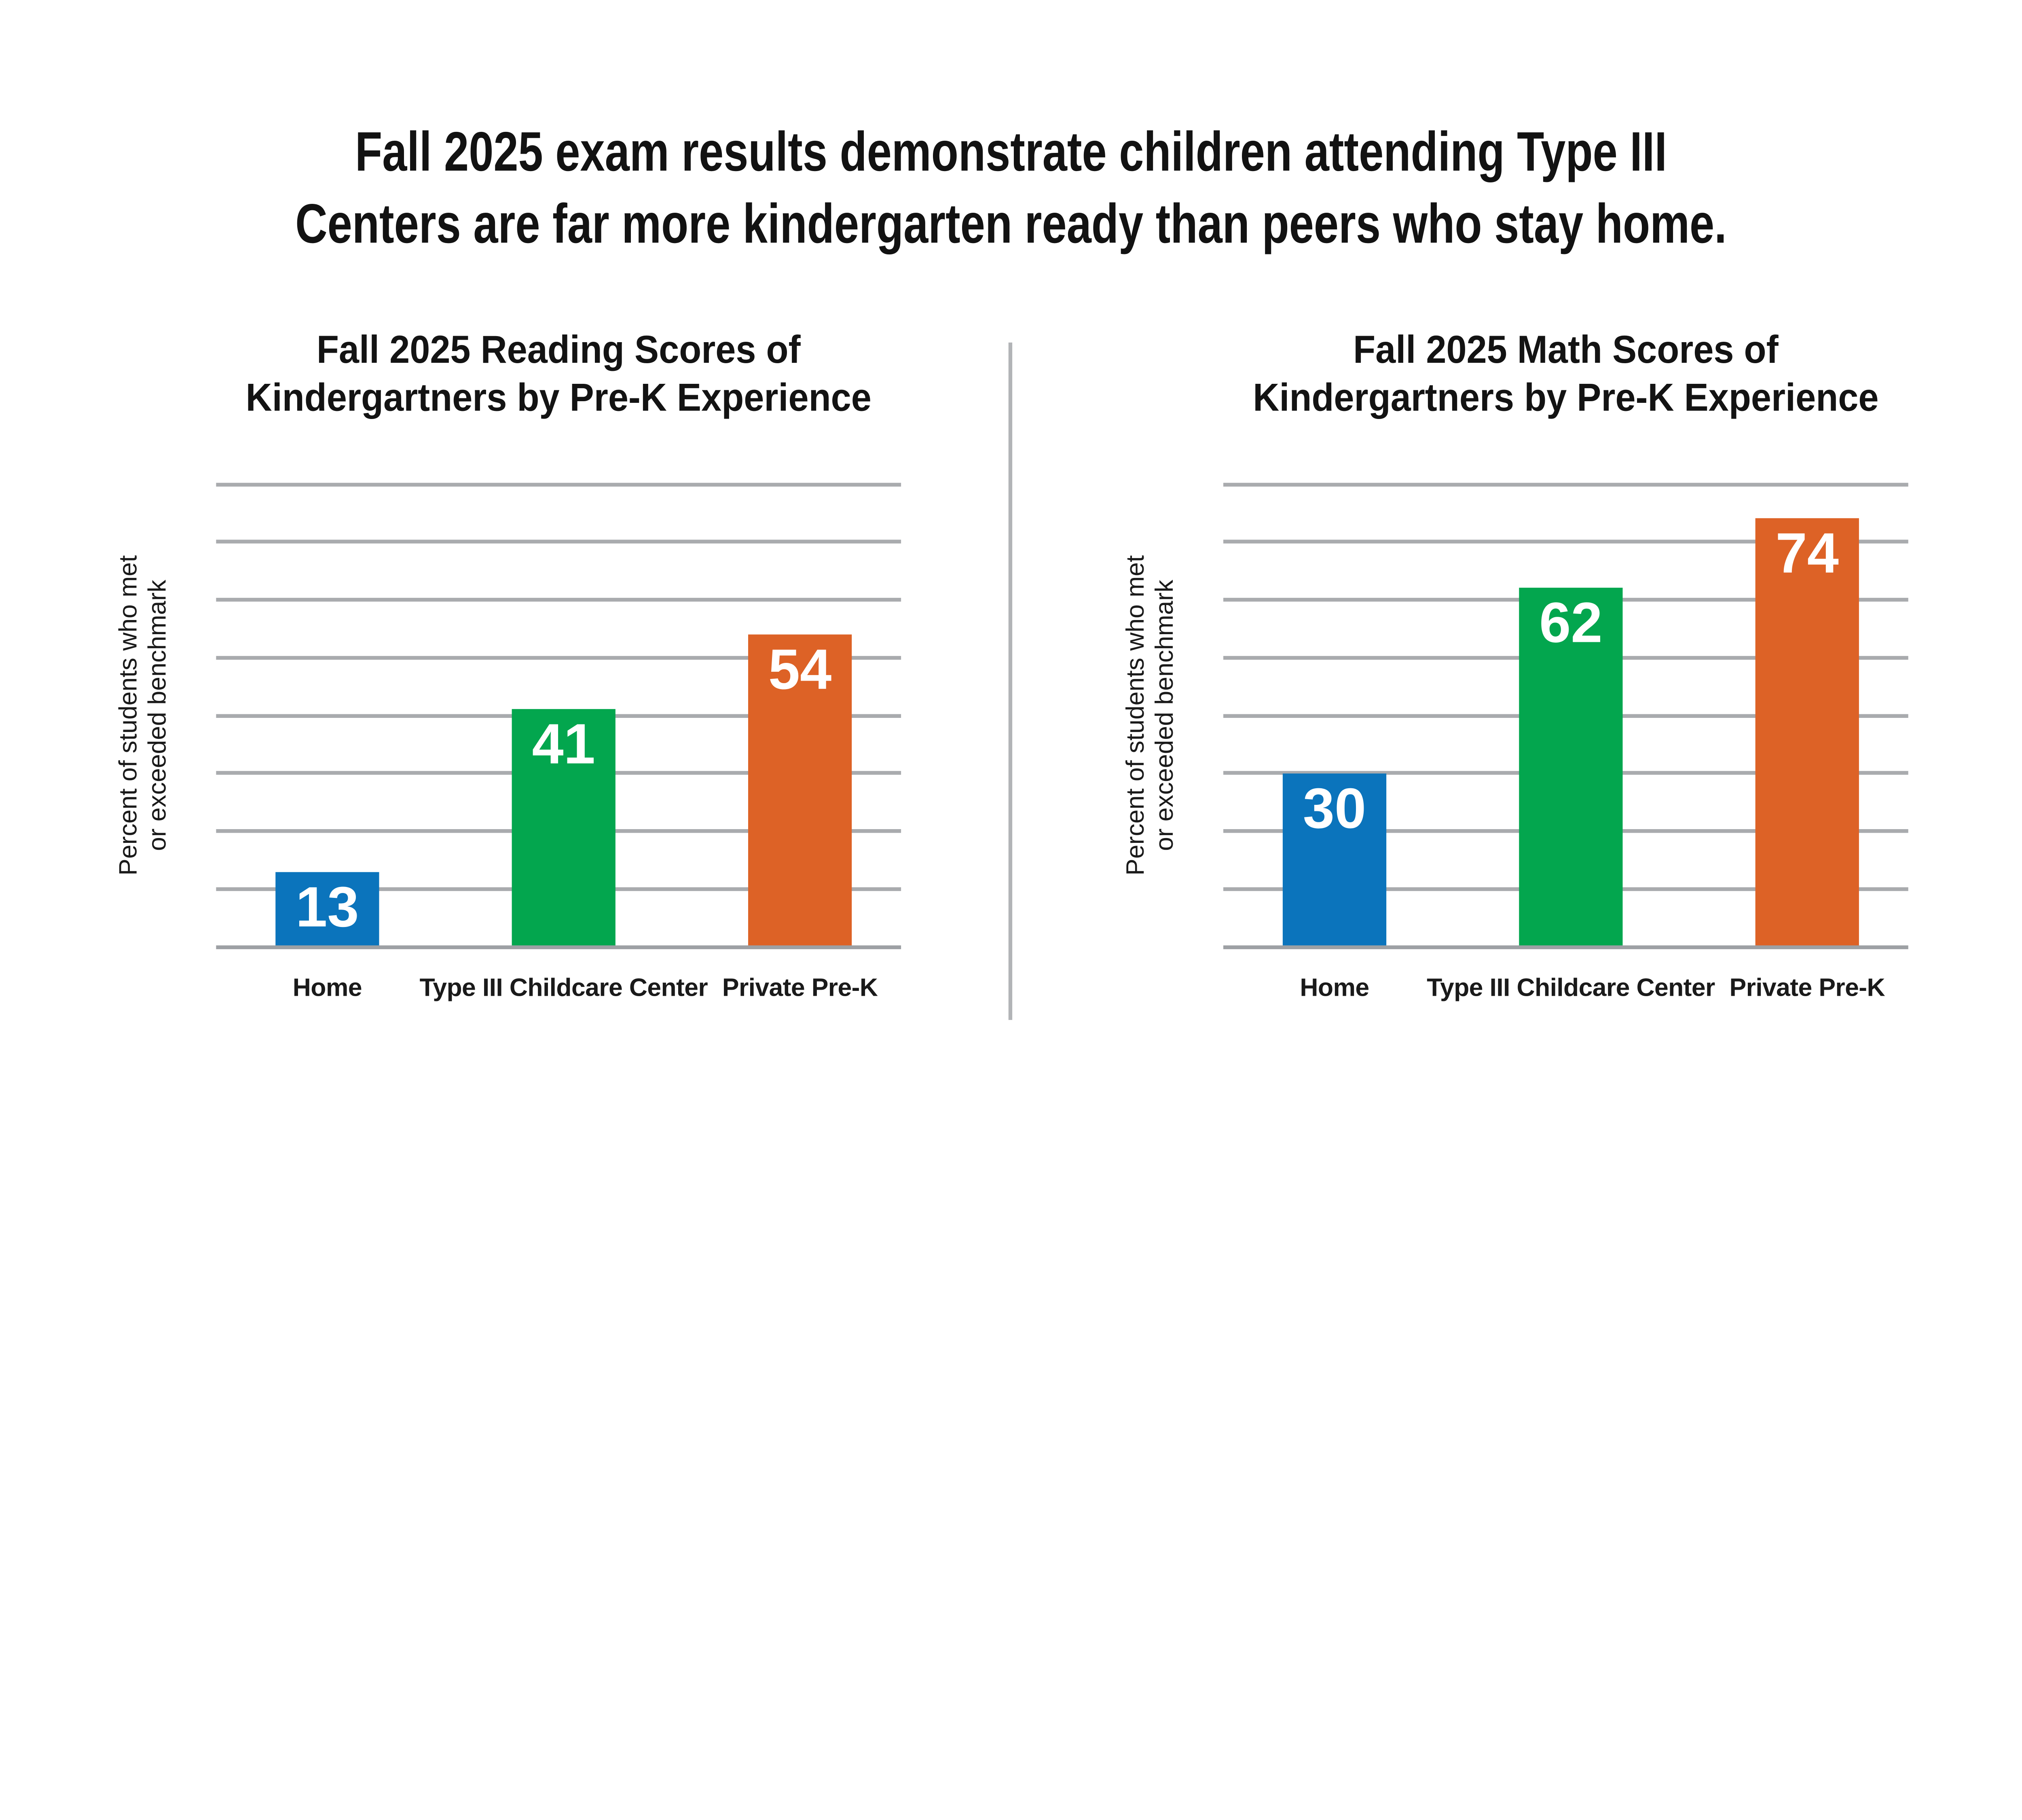 The height and width of the screenshot is (1820, 2022). Describe the element at coordinates (1571, 767) in the screenshot. I see `bar-type-iii-childcare-center: 62` at that location.